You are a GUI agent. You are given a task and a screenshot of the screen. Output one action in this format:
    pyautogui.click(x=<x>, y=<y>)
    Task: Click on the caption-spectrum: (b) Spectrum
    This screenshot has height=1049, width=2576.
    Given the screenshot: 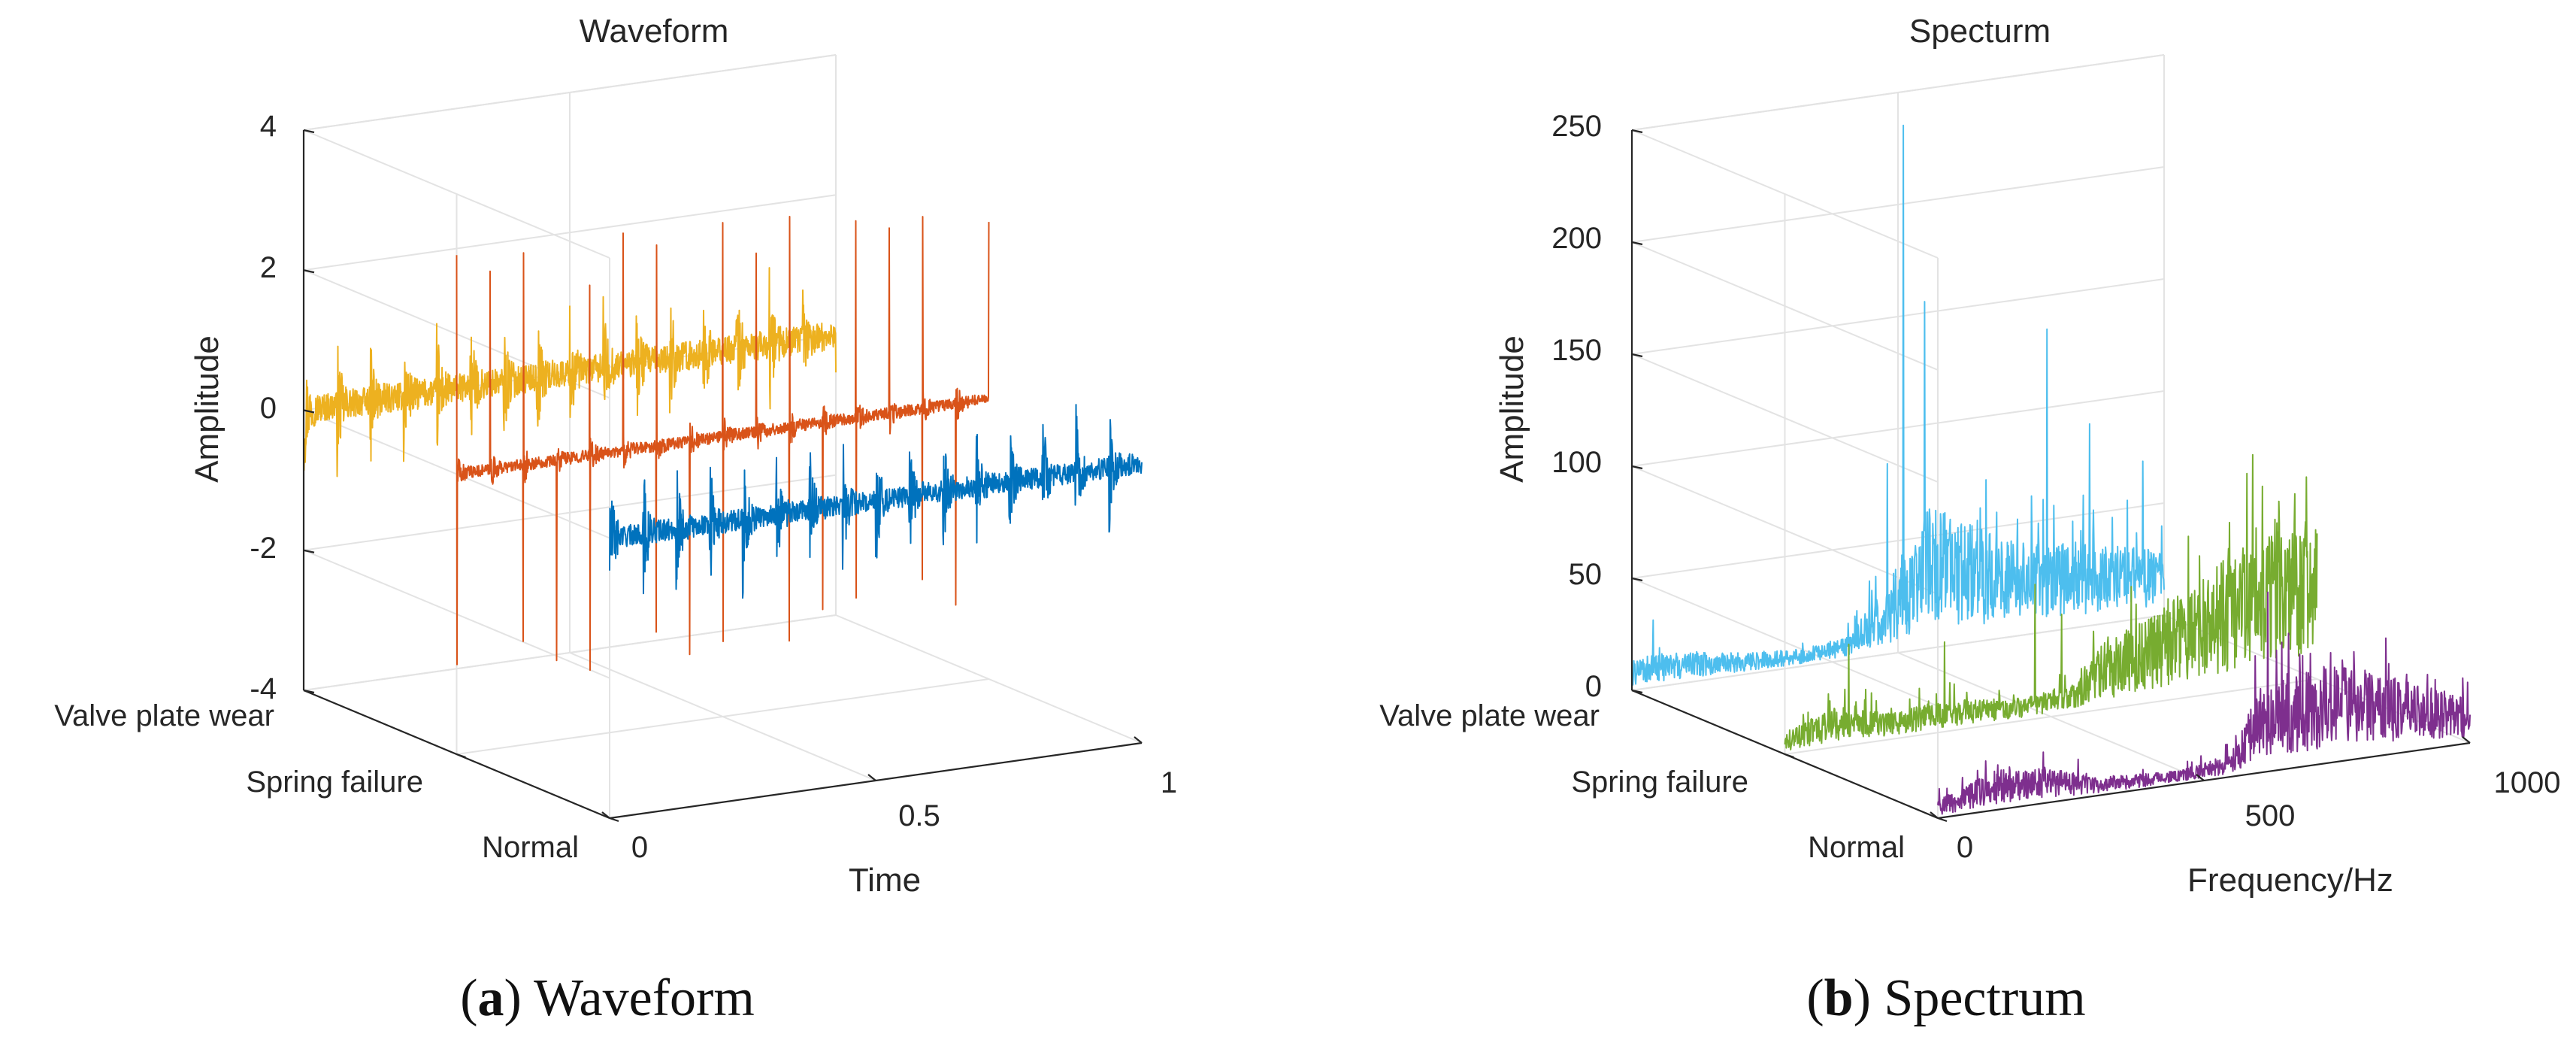 What is the action you would take?
    pyautogui.click(x=1945, y=998)
    